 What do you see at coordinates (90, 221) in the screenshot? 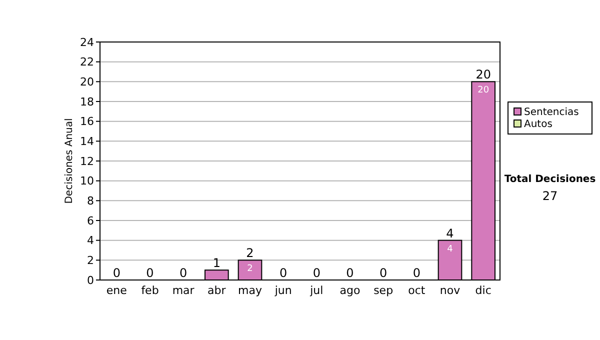
I see `y-tick-label: 6` at bounding box center [90, 221].